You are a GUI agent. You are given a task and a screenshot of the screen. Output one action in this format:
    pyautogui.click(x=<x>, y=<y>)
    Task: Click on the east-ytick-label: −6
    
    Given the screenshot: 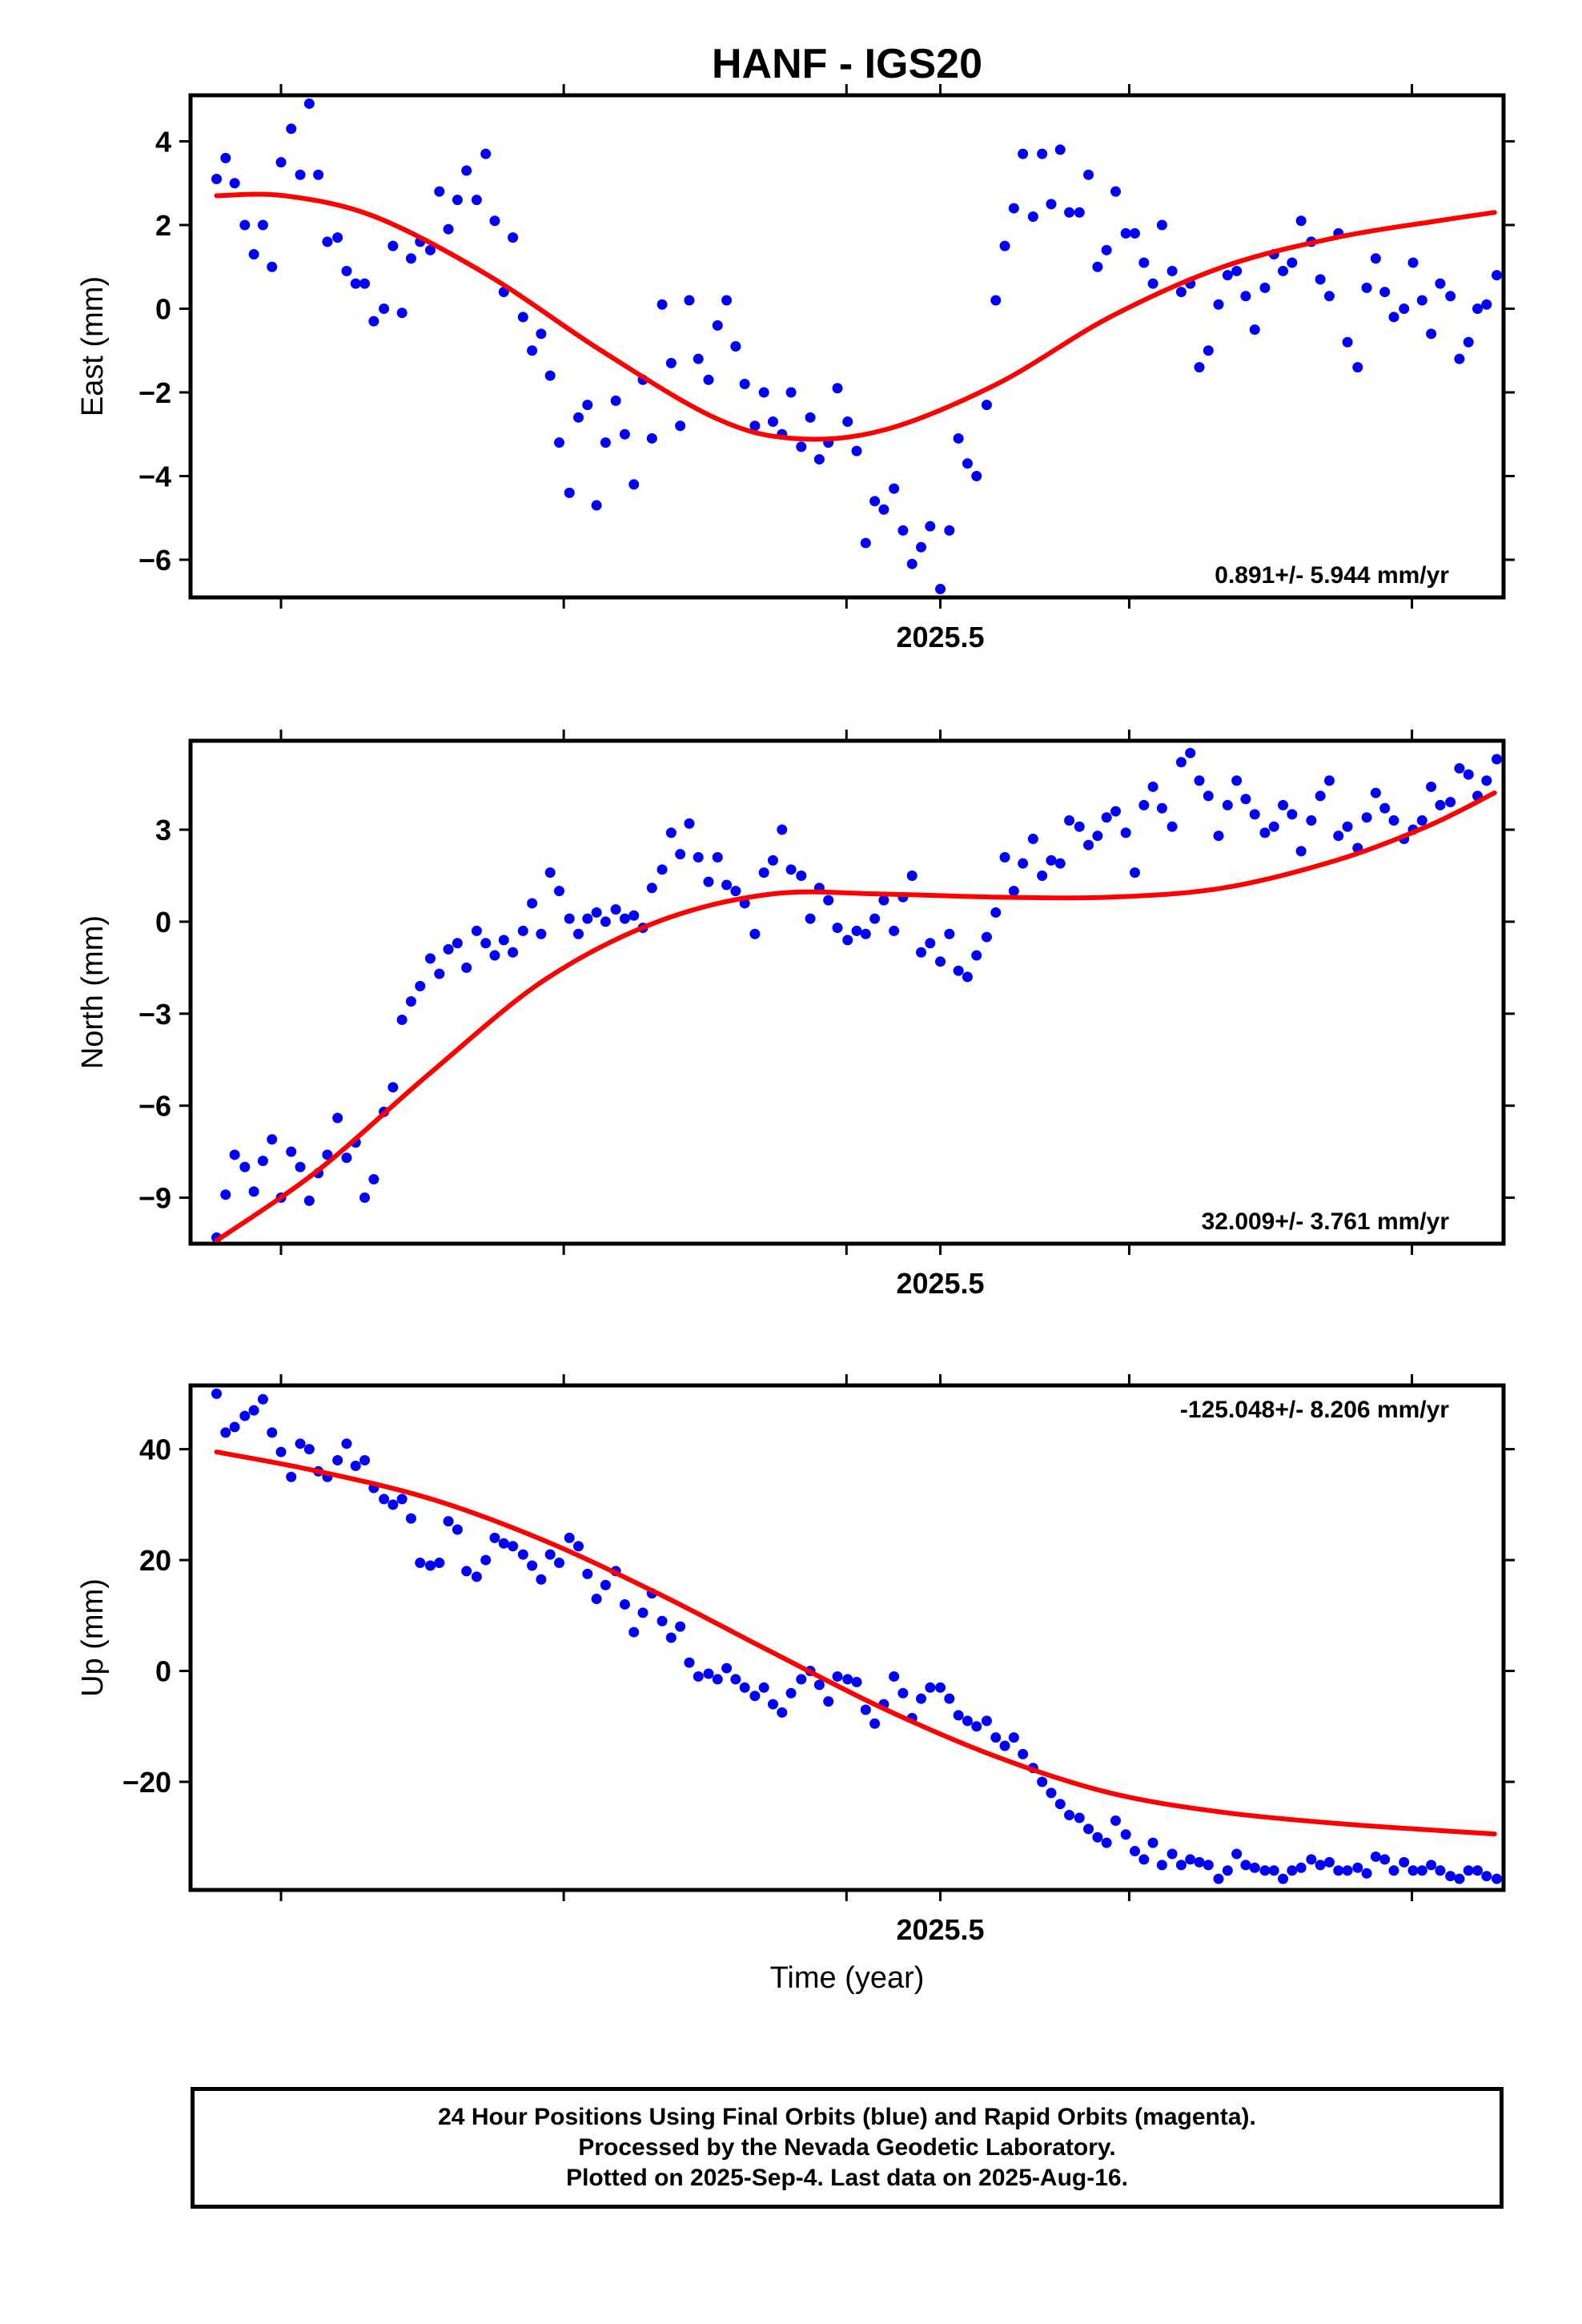 What is the action you would take?
    pyautogui.click(x=155, y=560)
    